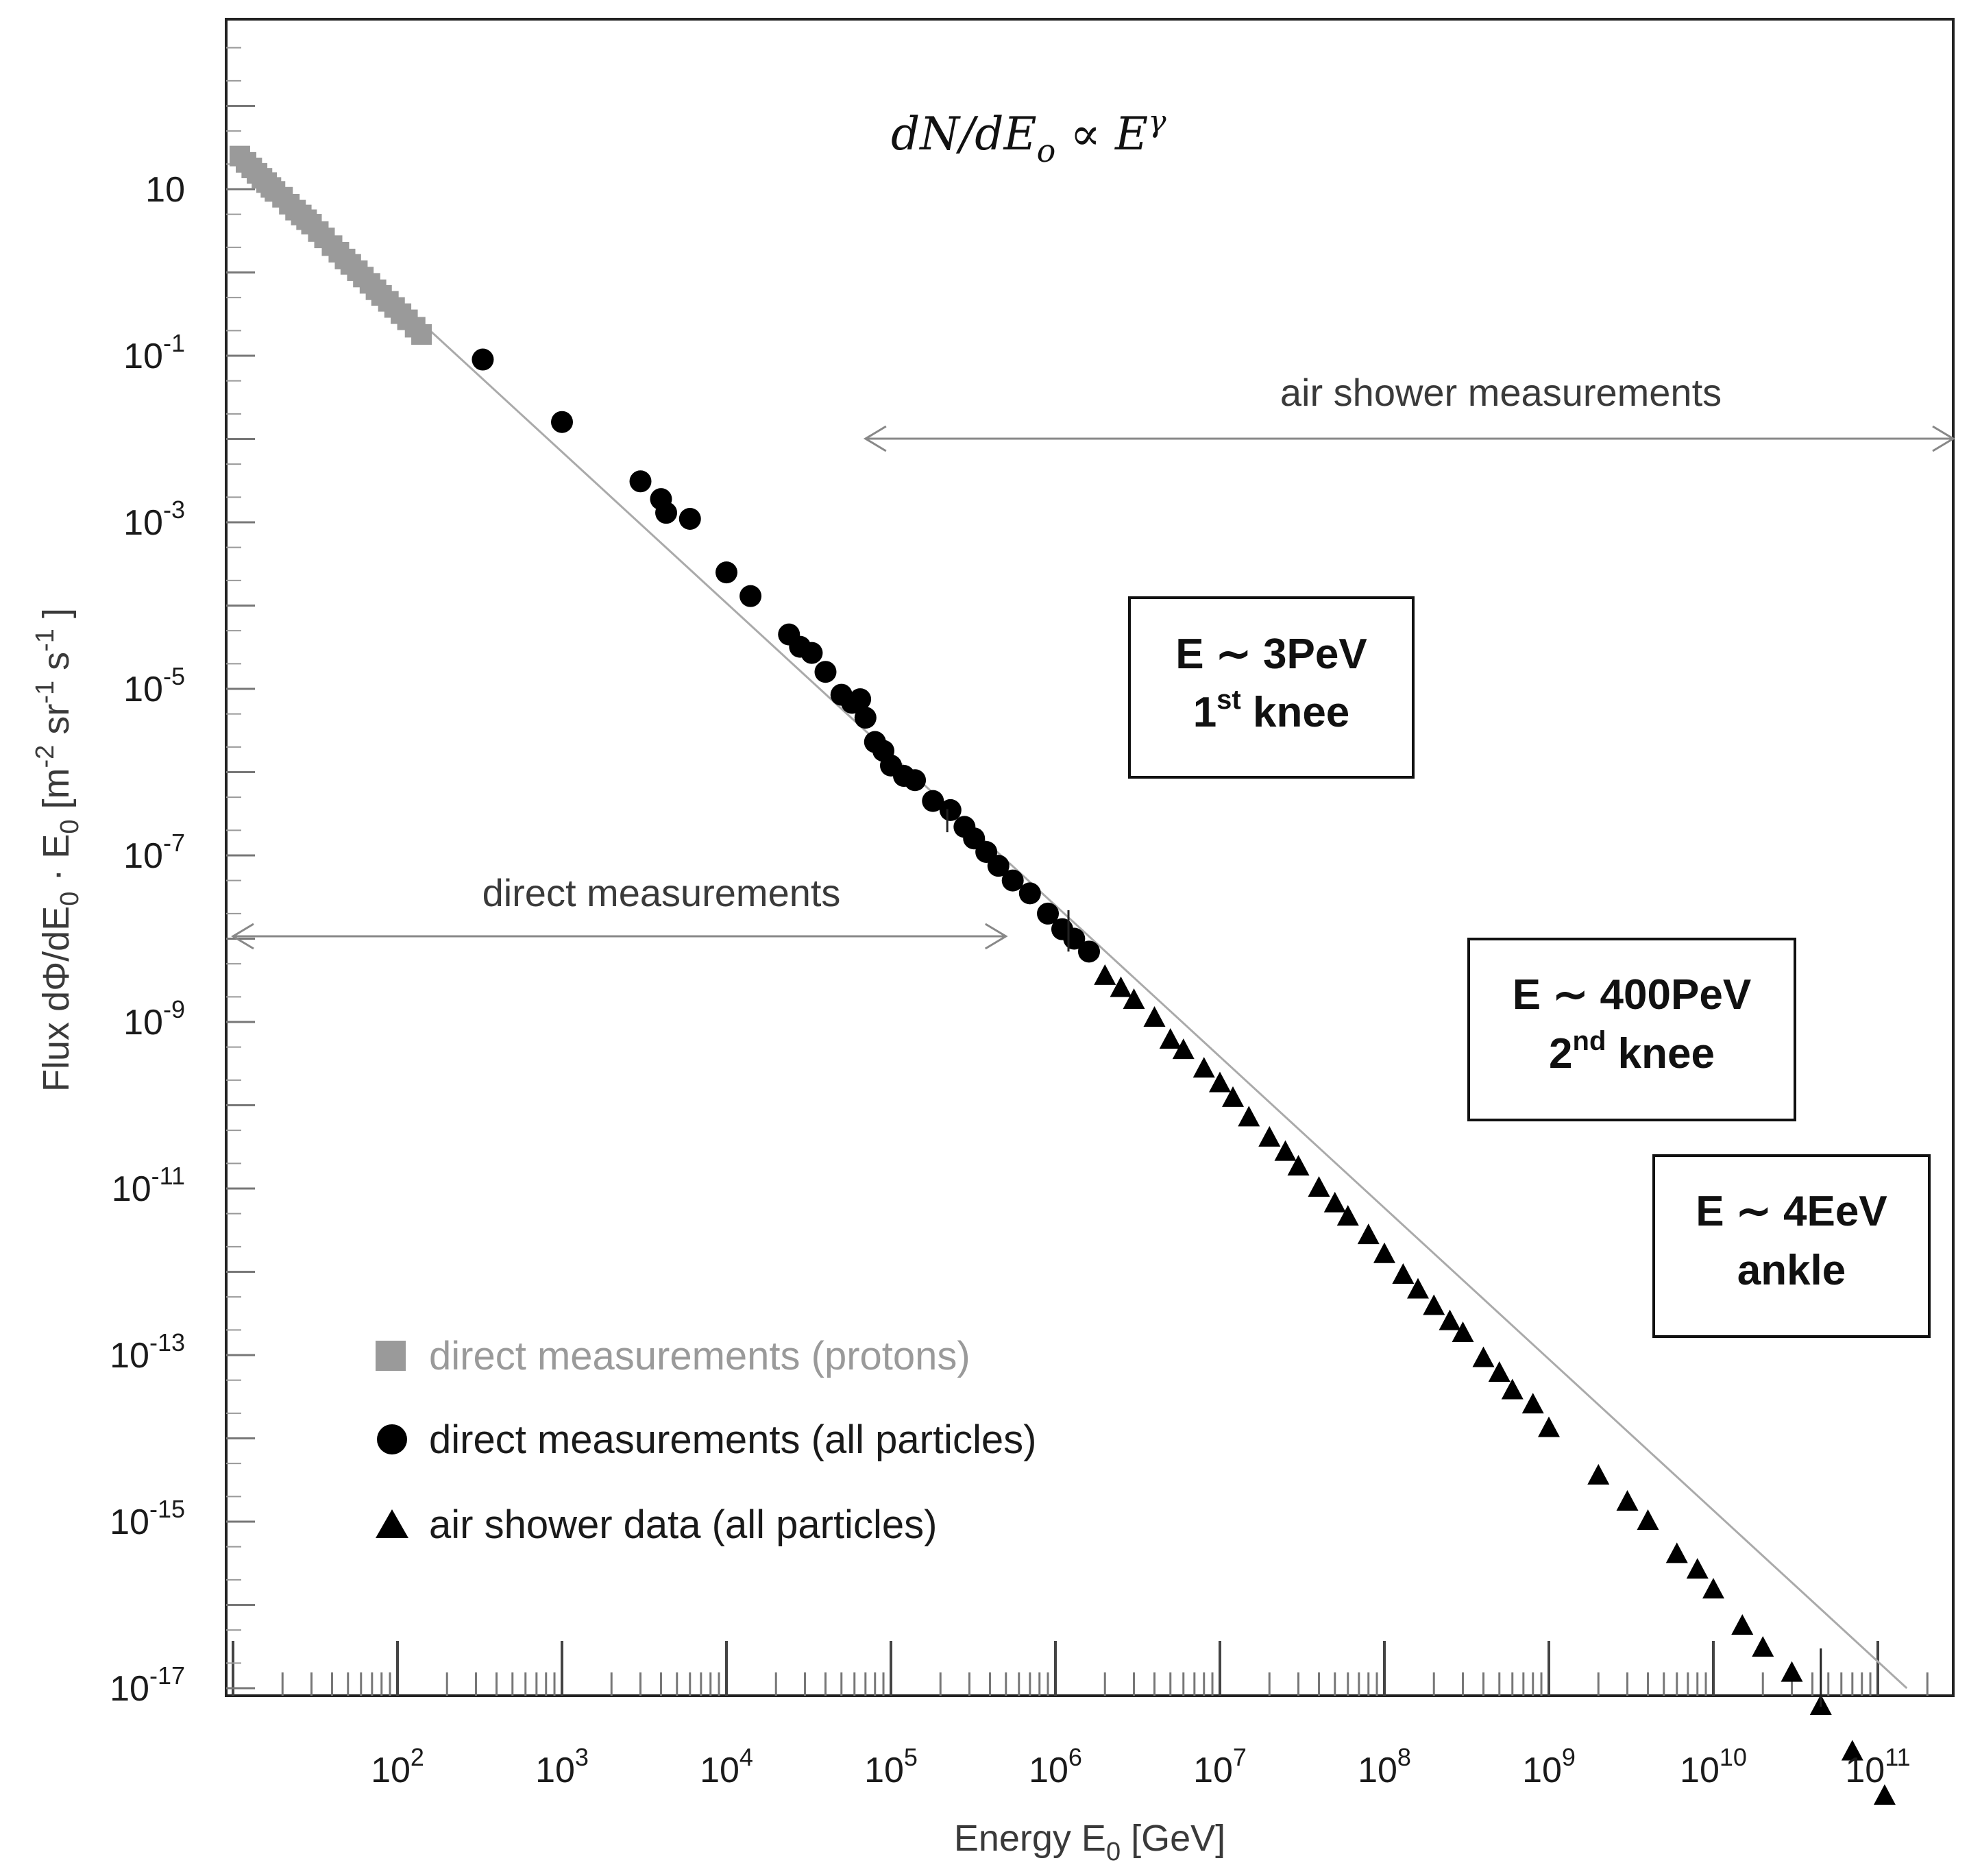 This screenshot has height=1876, width=1969. Describe the element at coordinates (165, 190) in the screenshot. I see `y-tick-label: 10` at that location.